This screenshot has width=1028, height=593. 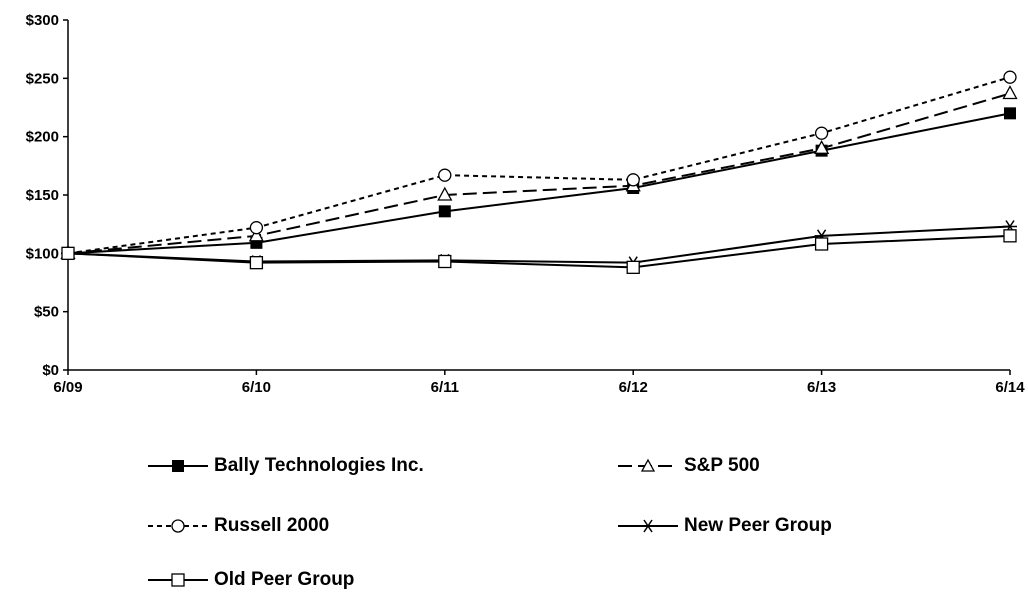 I want to click on y-tick-label: $100, so click(x=42, y=253).